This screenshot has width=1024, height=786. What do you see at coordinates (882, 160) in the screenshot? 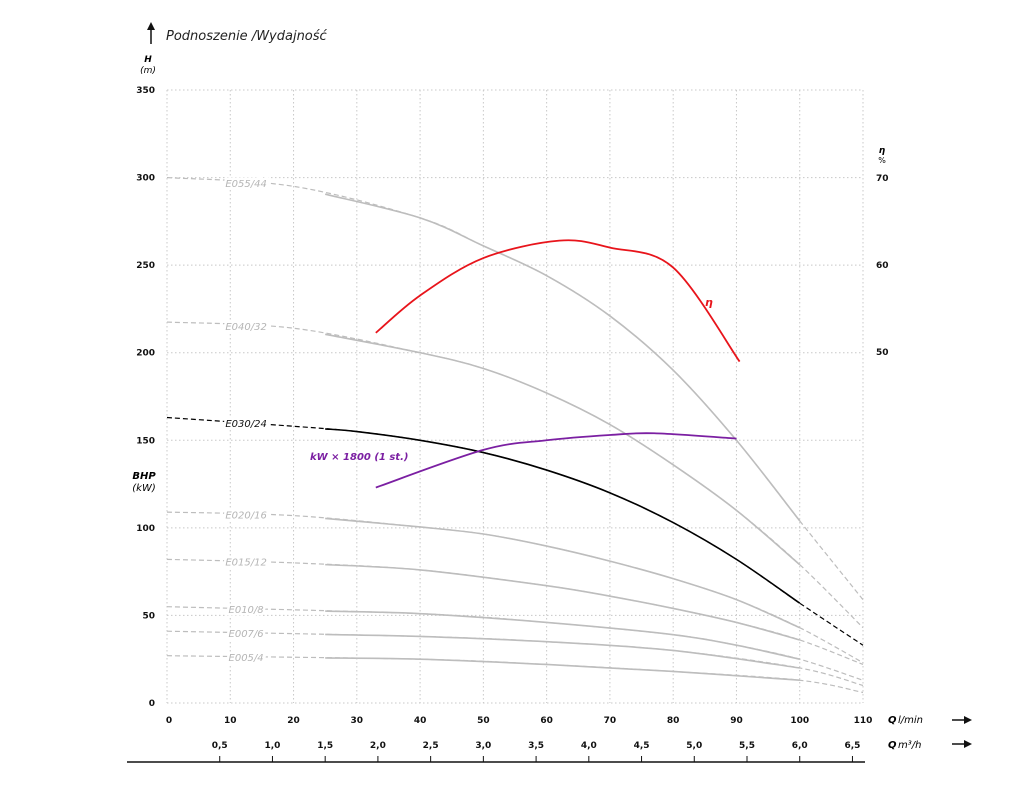
I see `y2-axis-unit: %` at bounding box center [882, 160].